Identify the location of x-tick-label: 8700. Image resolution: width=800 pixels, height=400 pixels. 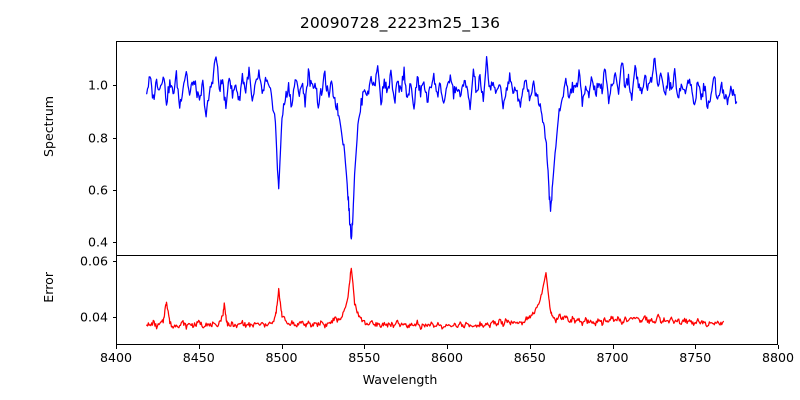
(612, 357).